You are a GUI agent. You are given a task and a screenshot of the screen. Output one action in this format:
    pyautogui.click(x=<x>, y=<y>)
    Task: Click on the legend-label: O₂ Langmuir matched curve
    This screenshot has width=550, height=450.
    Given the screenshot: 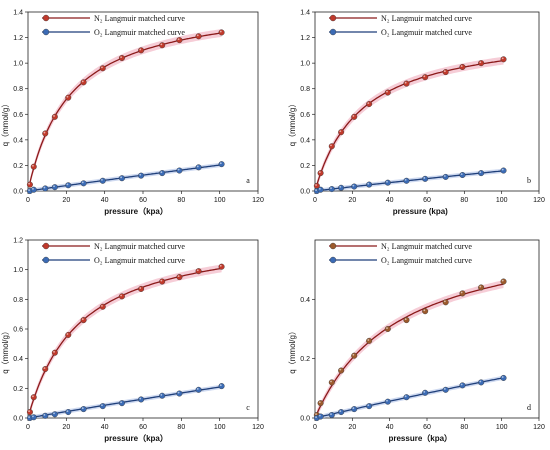 What is the action you would take?
    pyautogui.click(x=139, y=260)
    